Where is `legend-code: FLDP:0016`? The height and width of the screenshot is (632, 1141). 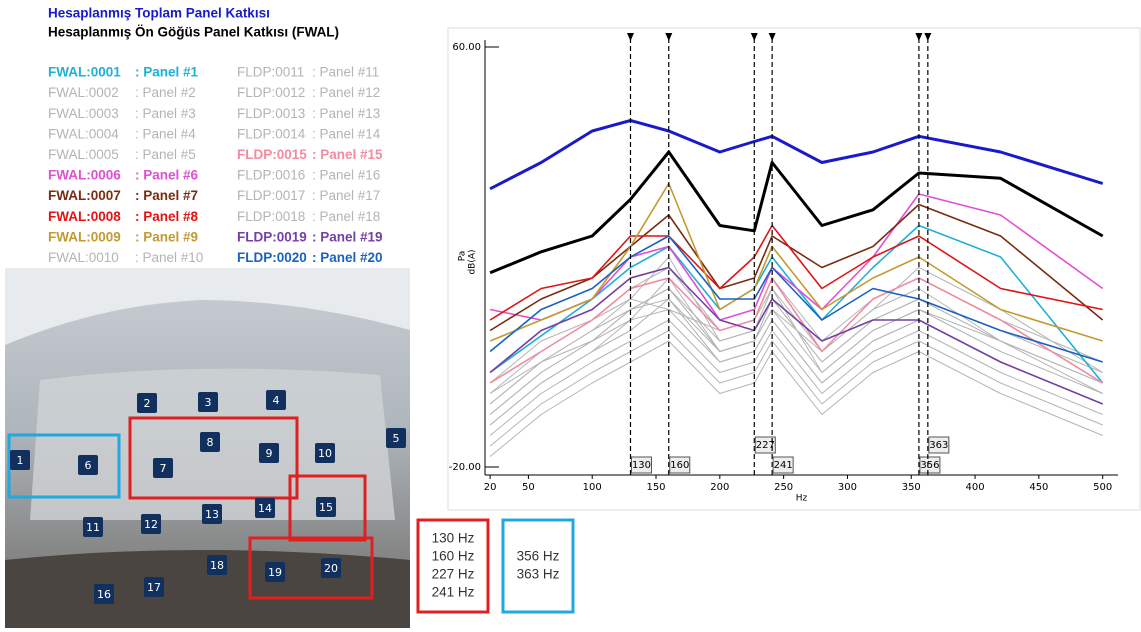
legend-code: FLDP:0016 is located at coordinates (271, 175).